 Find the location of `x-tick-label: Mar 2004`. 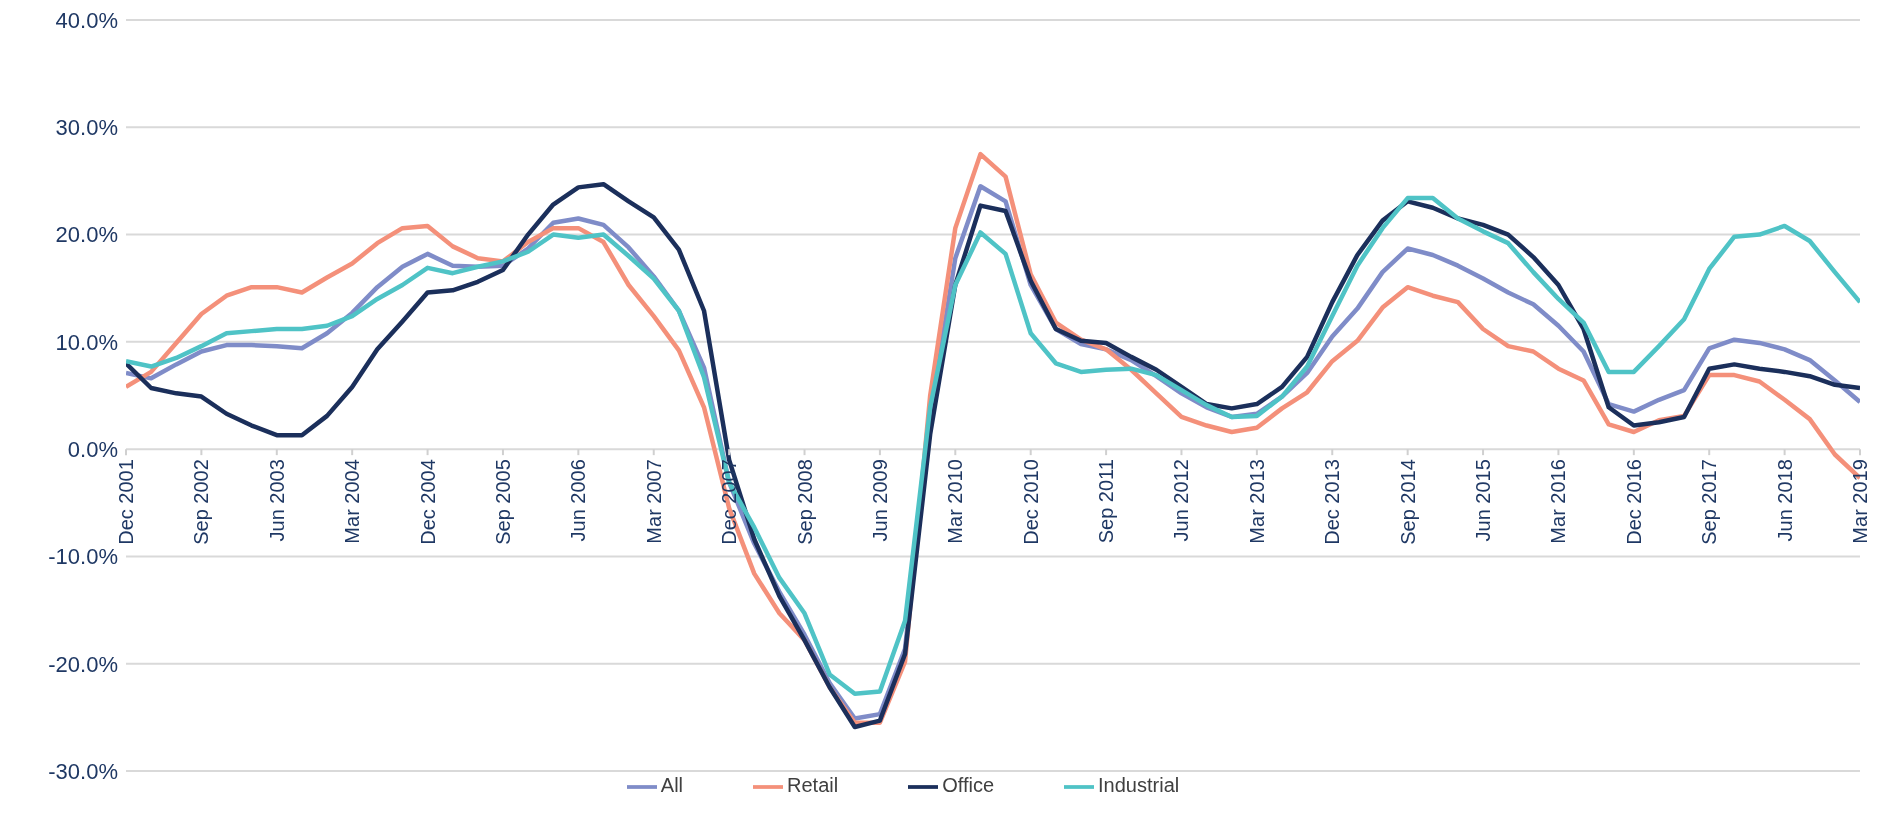

x-tick-label: Mar 2004 is located at coordinates (352, 501).